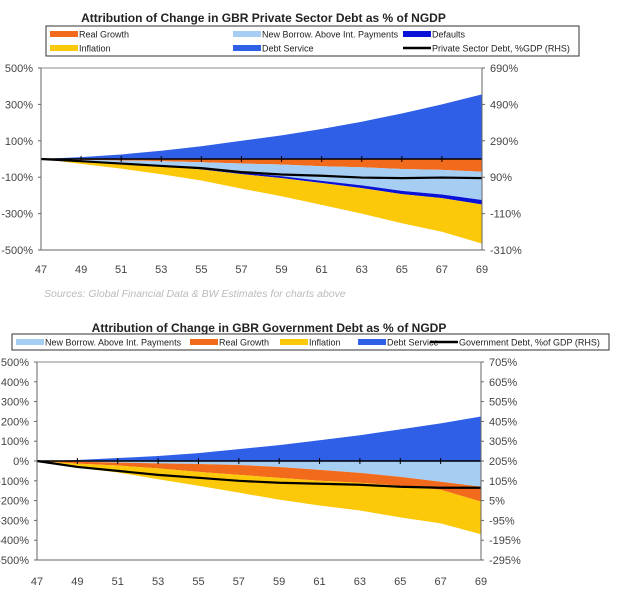 The width and height of the screenshot is (629, 591). I want to click on legend-item: Defaults, so click(434, 35).